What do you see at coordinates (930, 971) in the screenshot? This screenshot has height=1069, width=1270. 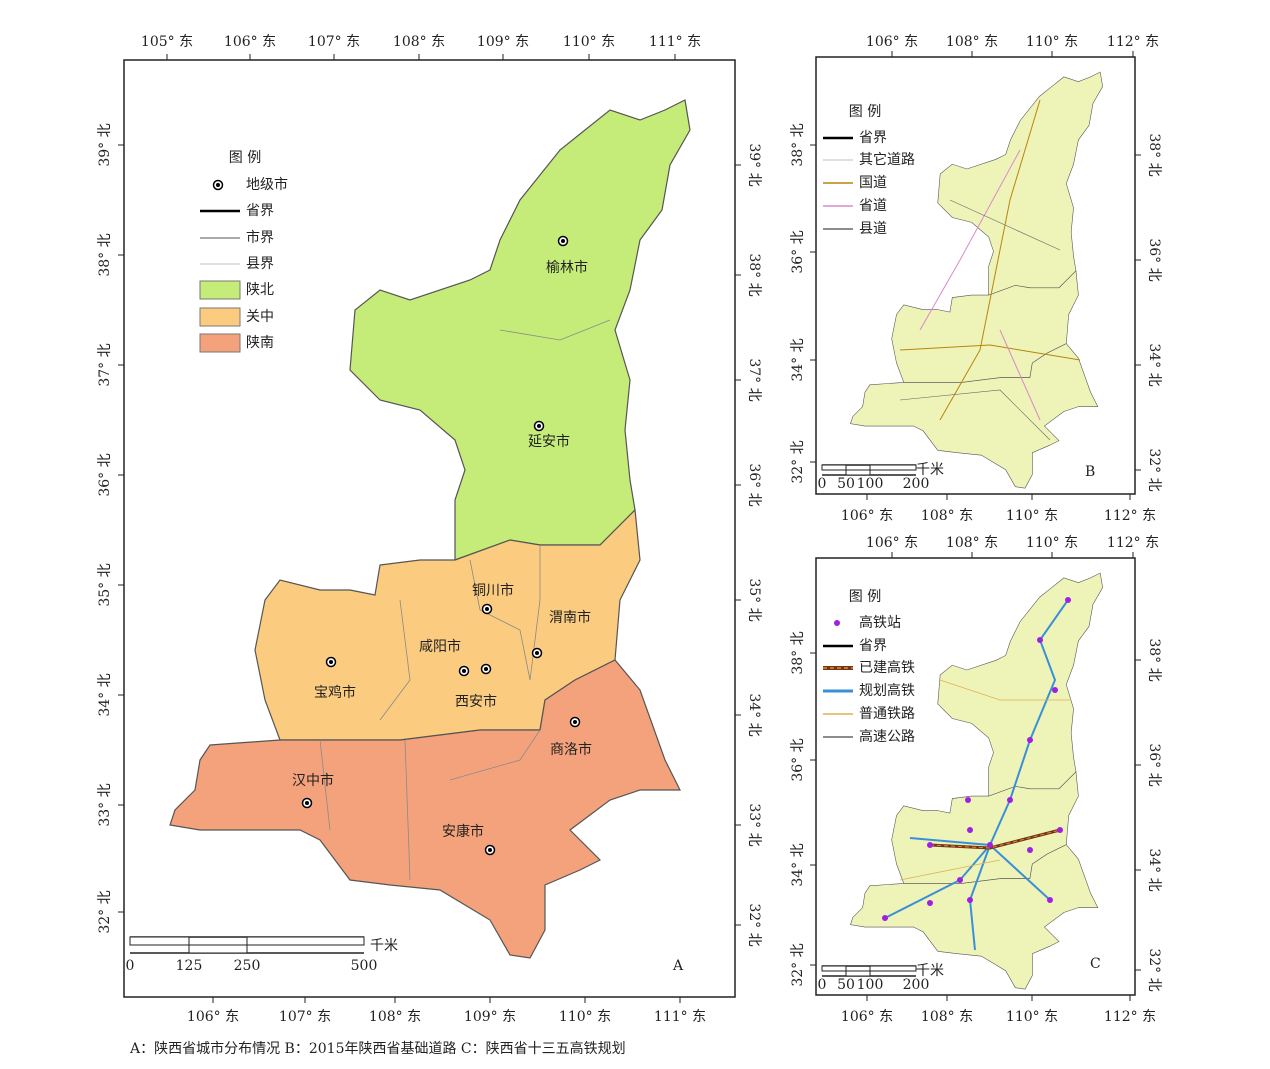 I see `scale-unit: 千米` at bounding box center [930, 971].